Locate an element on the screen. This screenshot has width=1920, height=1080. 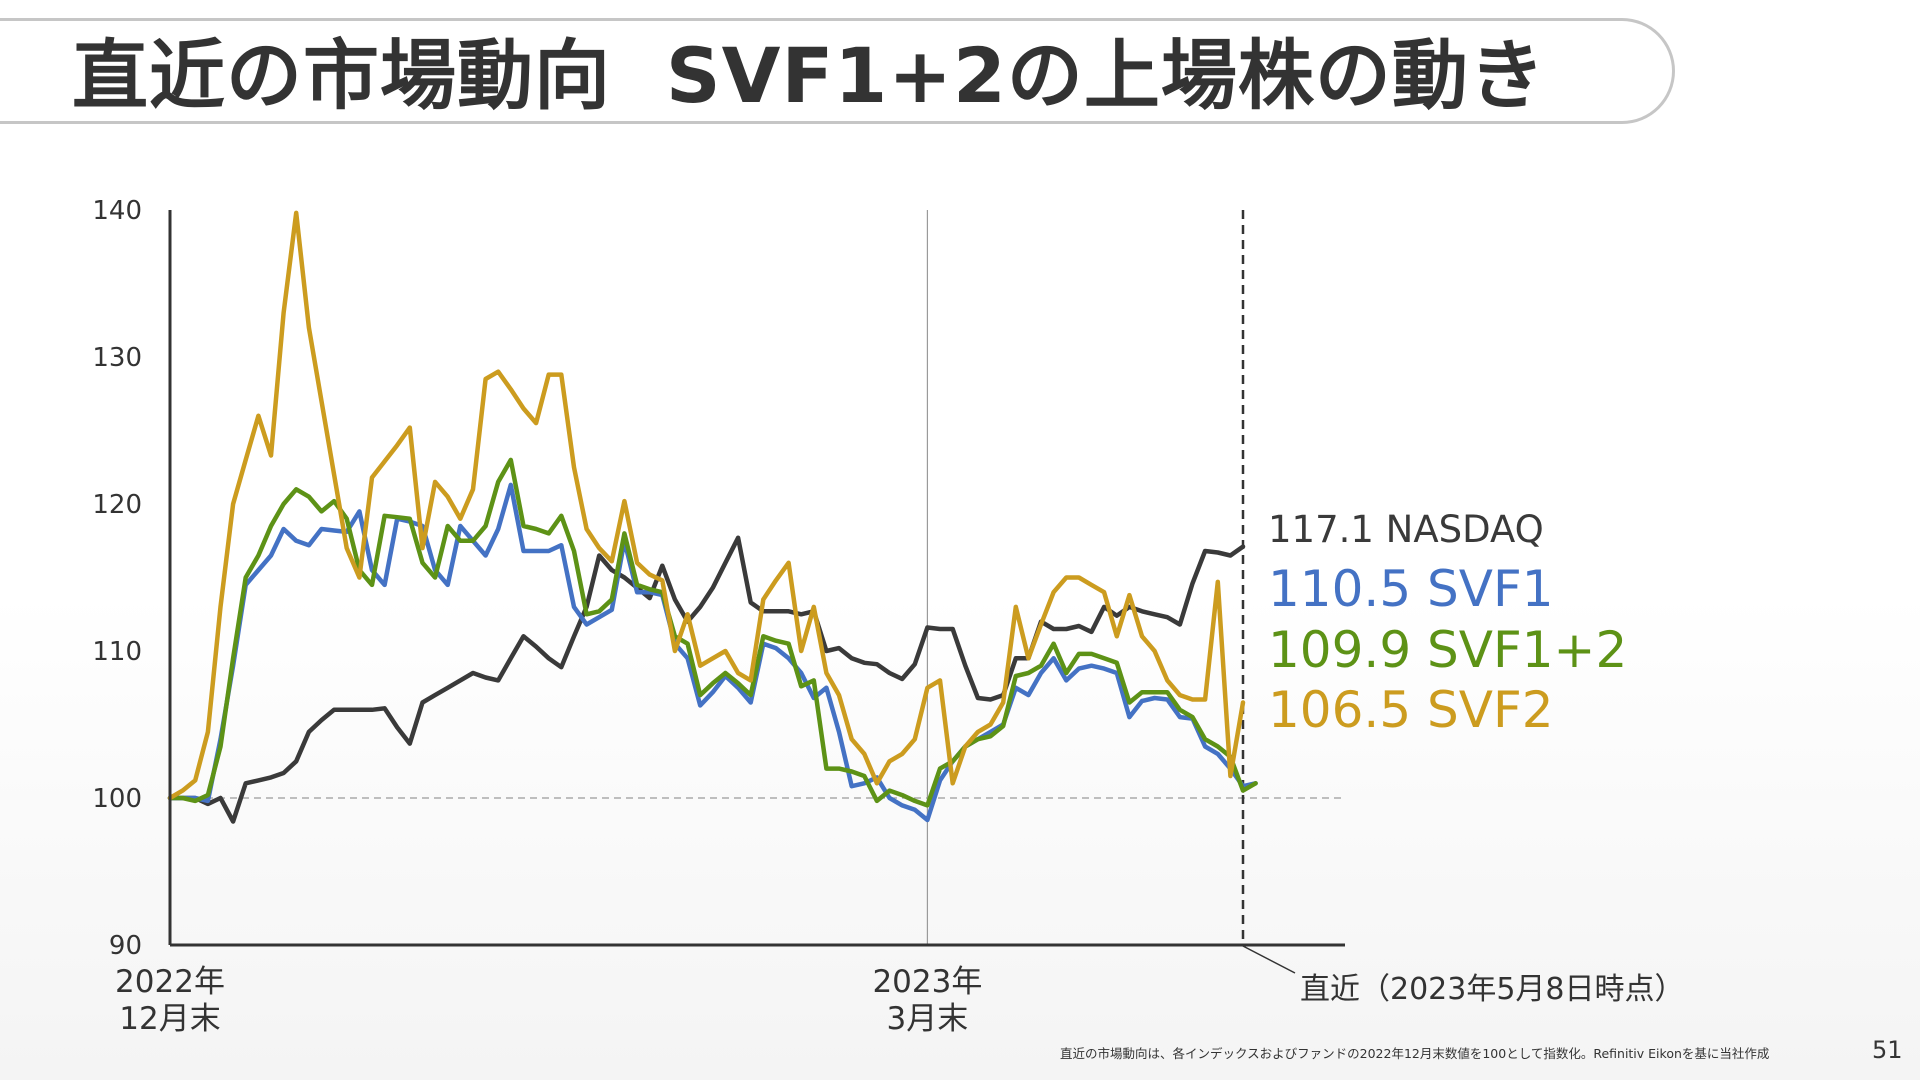
y-tick-label: 140 is located at coordinates (117, 211).